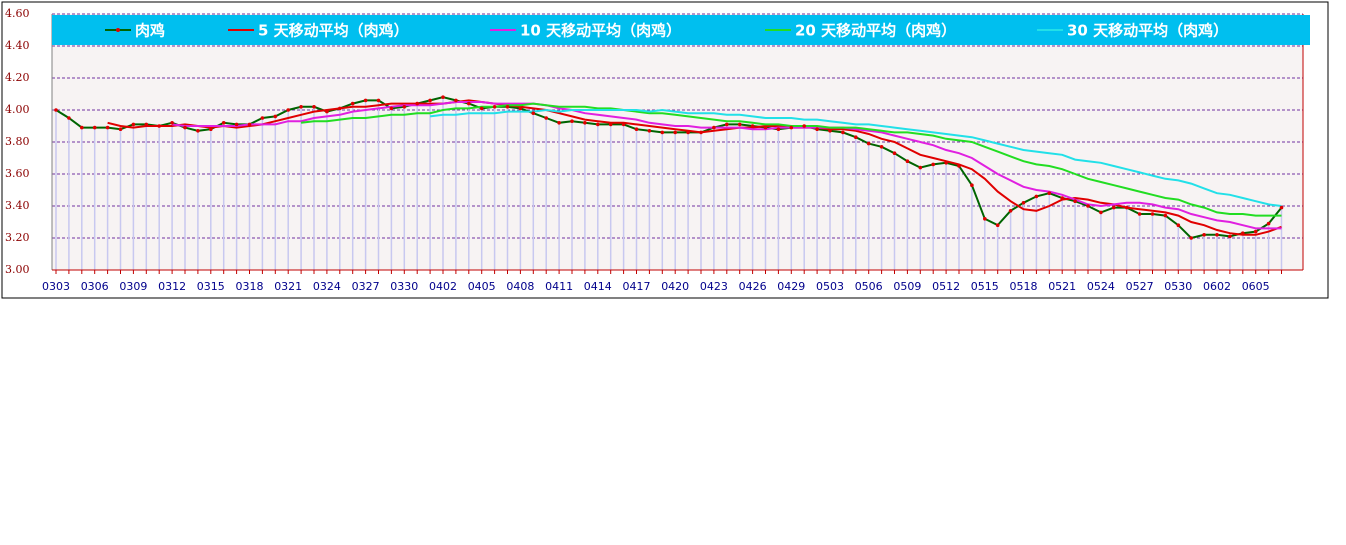 The image size is (1346, 545). What do you see at coordinates (1024, 286) in the screenshot?
I see `x-tick-label: 0518` at bounding box center [1024, 286].